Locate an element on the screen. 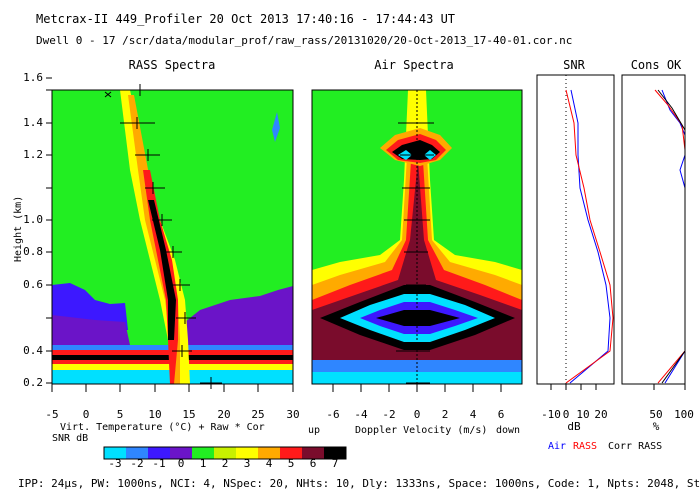 The image size is (700, 500). air-x-tick: -4 is located at coordinates (361, 414).